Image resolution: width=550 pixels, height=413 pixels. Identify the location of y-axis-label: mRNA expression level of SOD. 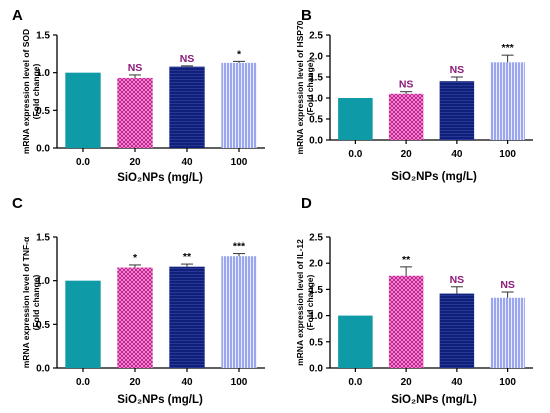
(26, 91).